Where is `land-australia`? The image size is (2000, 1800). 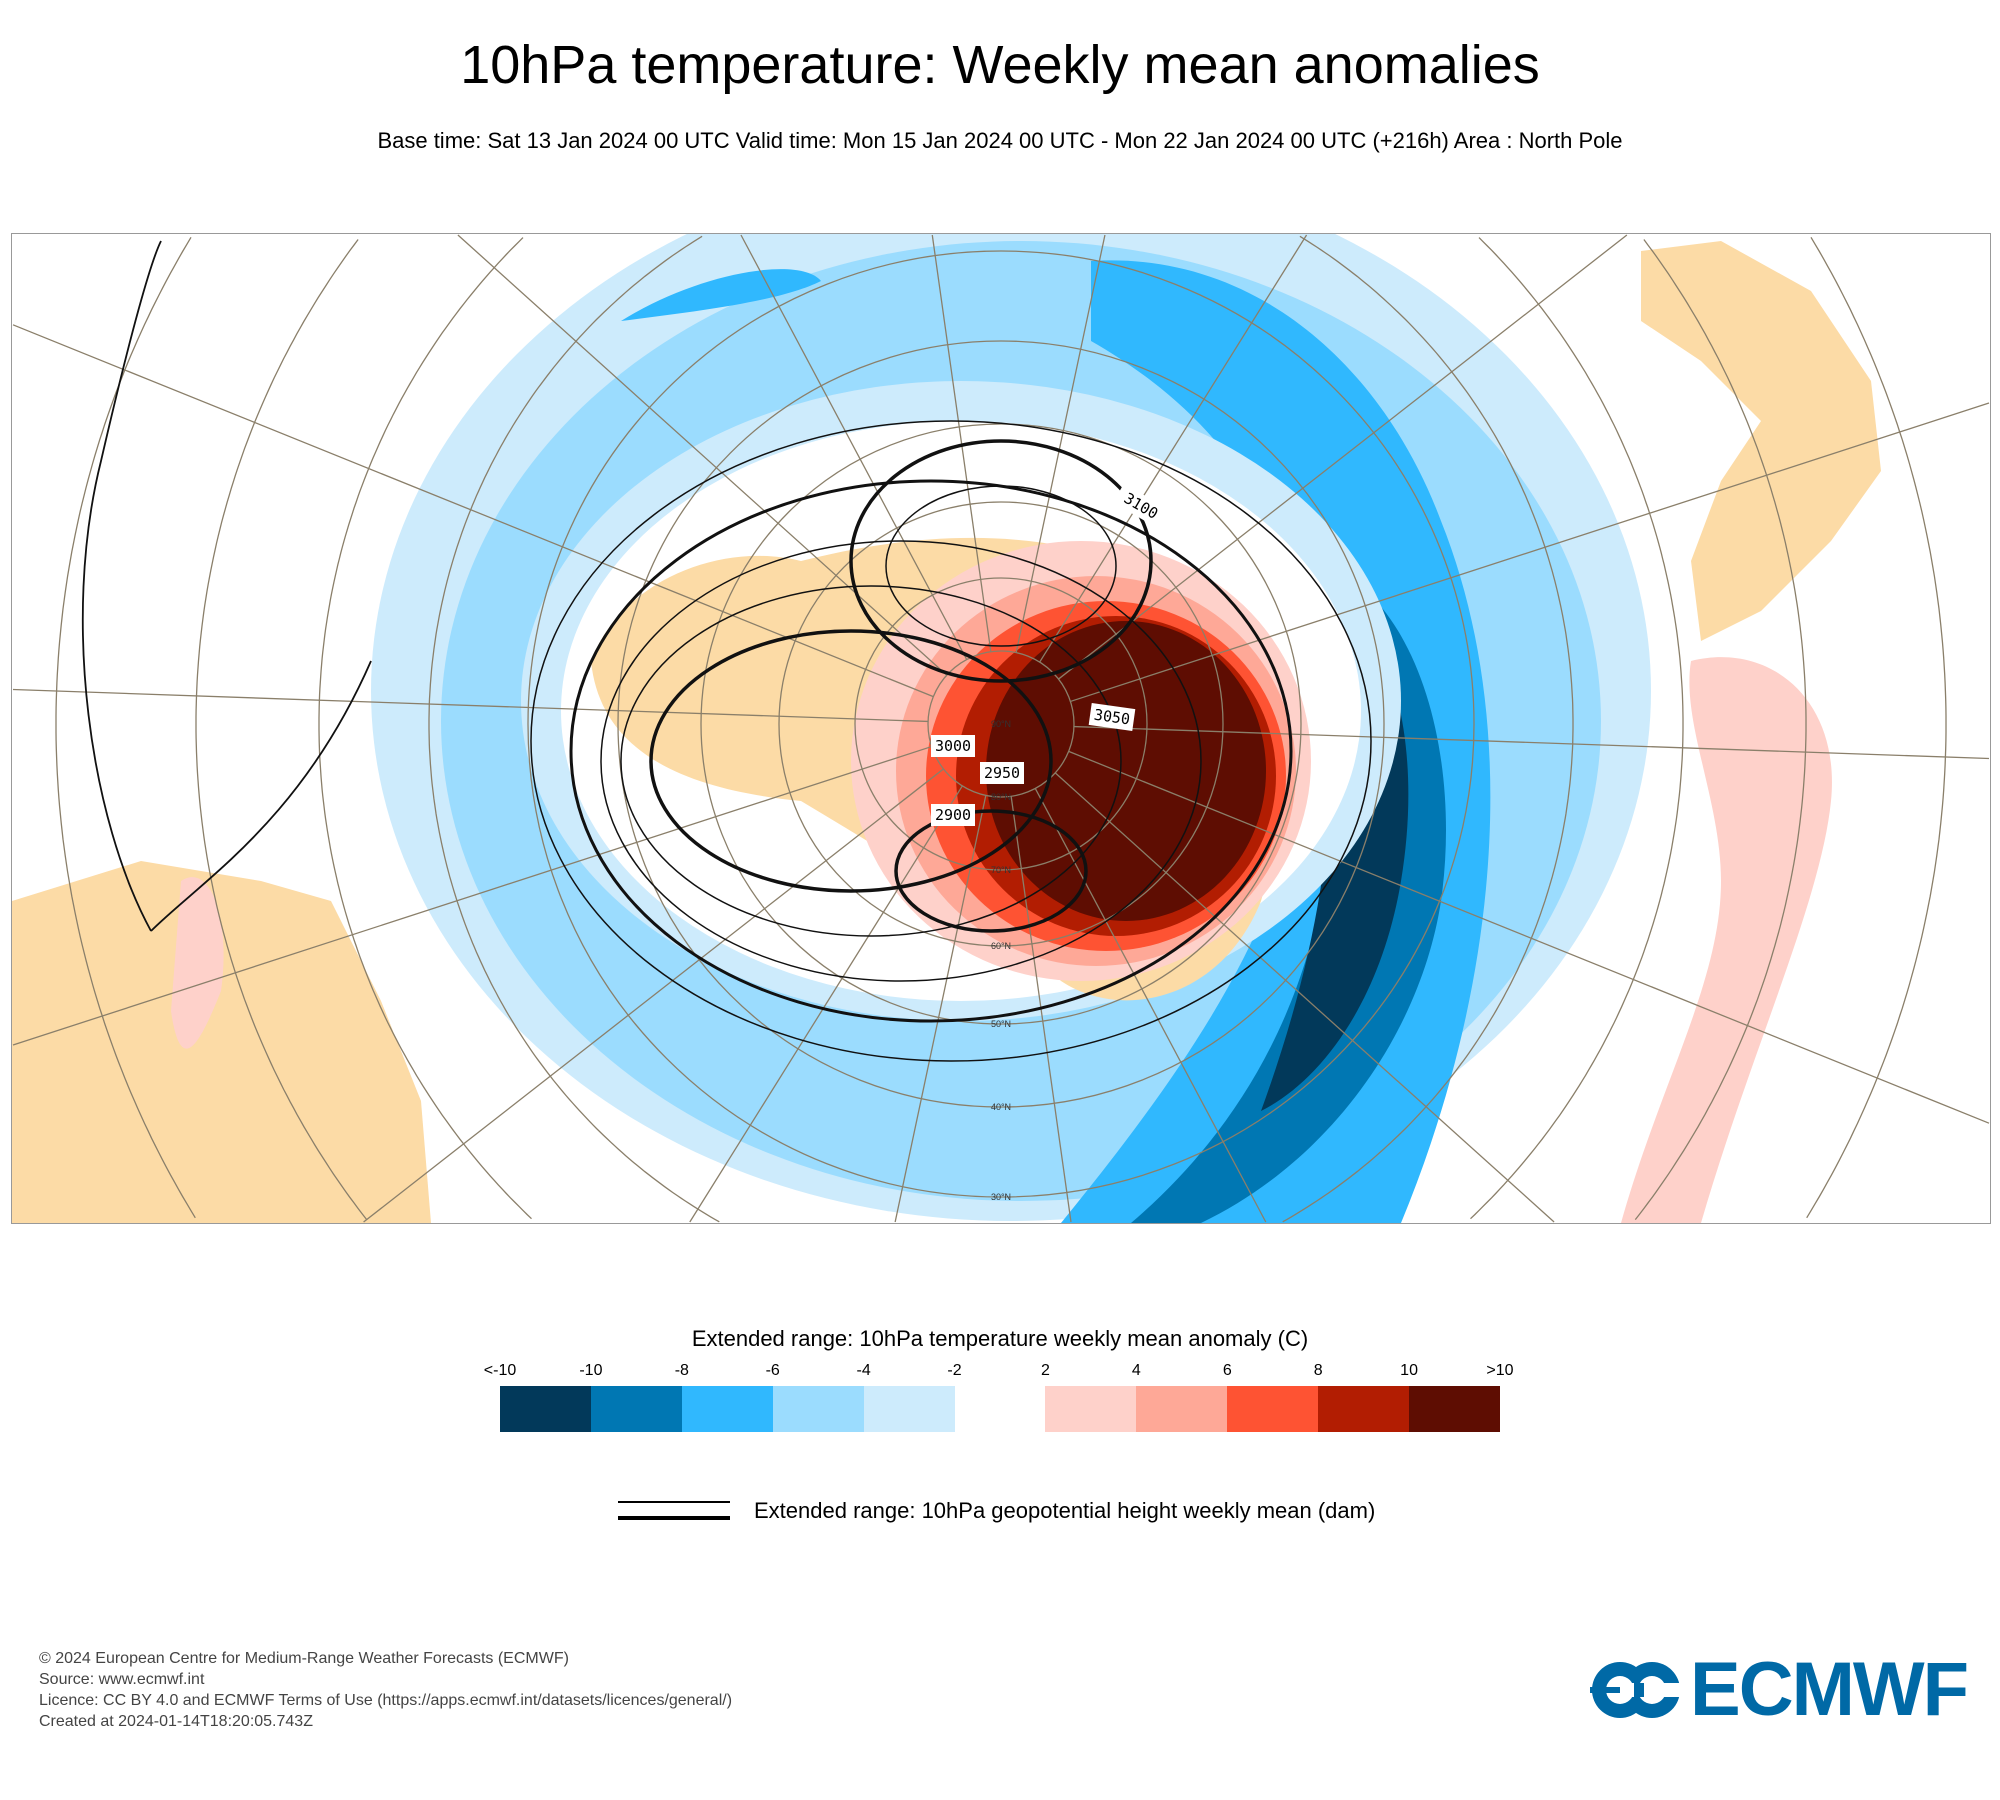 land-australia is located at coordinates (1761, 441).